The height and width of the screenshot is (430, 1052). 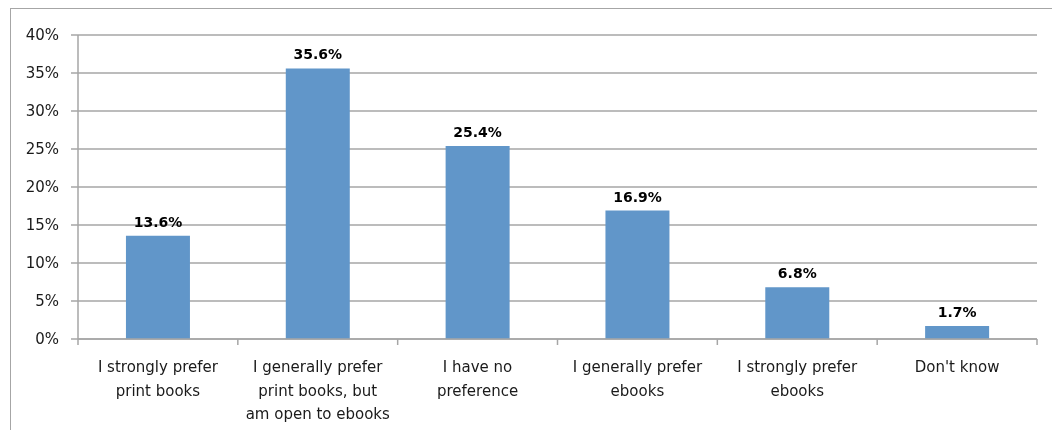 I want to click on data-label: 25.4%, so click(x=477, y=131).